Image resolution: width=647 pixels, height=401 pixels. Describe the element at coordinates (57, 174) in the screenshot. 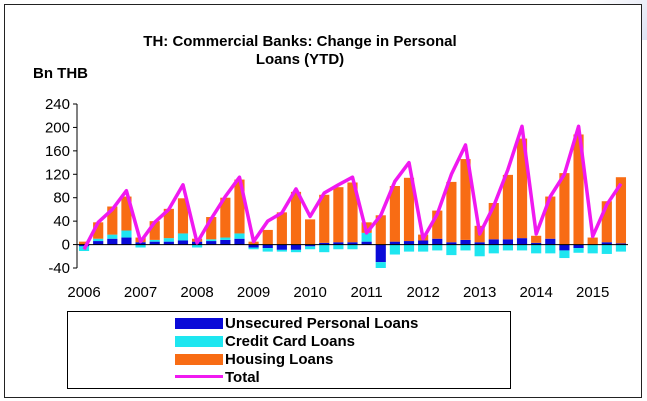

I see `y-tick-label: 120` at that location.